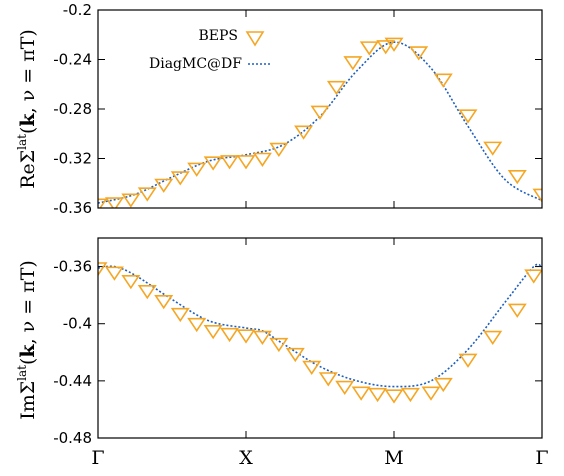  What do you see at coordinates (72, 60) in the screenshot?
I see `top-ytick-label: -0.24` at bounding box center [72, 60].